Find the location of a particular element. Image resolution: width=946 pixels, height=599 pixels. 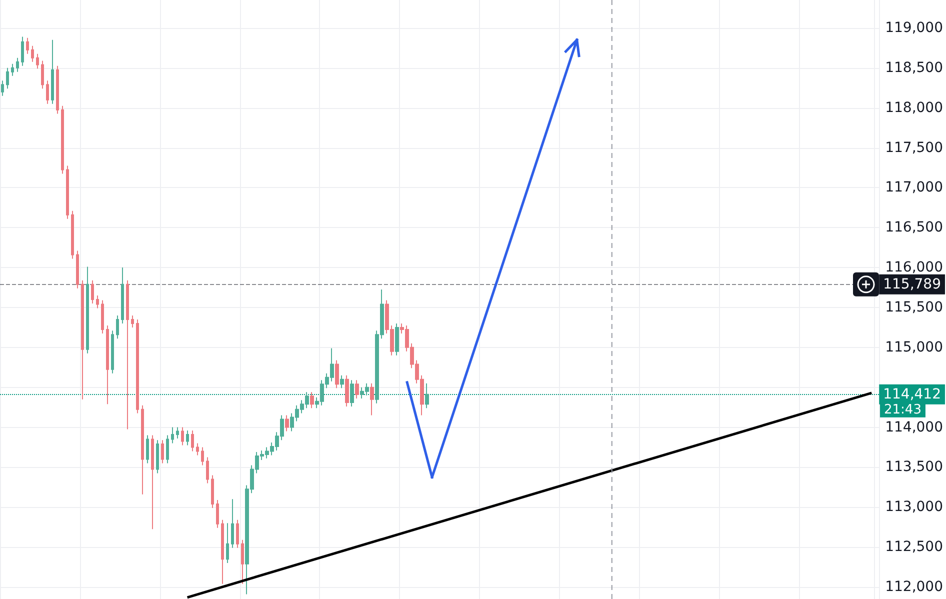

y-tick-label: 118,000 is located at coordinates (914, 108).